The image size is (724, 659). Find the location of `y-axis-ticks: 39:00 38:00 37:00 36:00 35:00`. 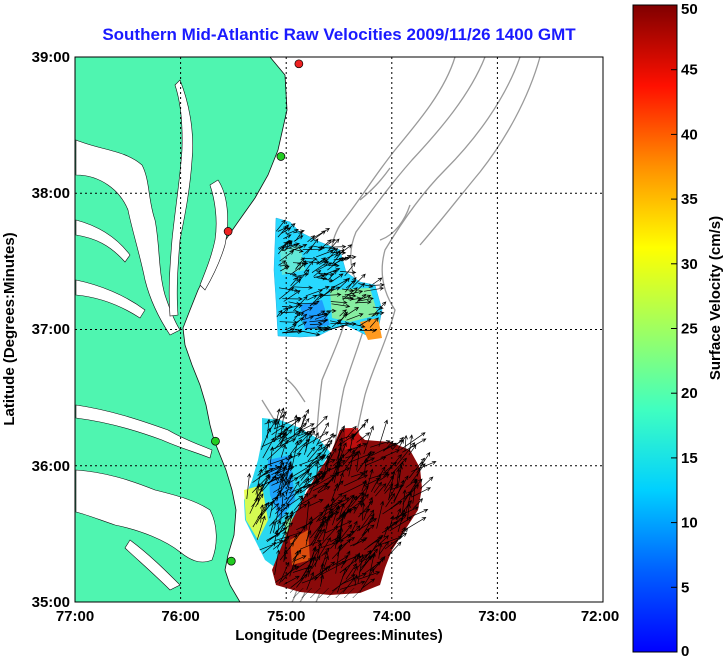

y-axis-ticks: 39:00 38:00 37:00 36:00 35:00 is located at coordinates (51, 330).